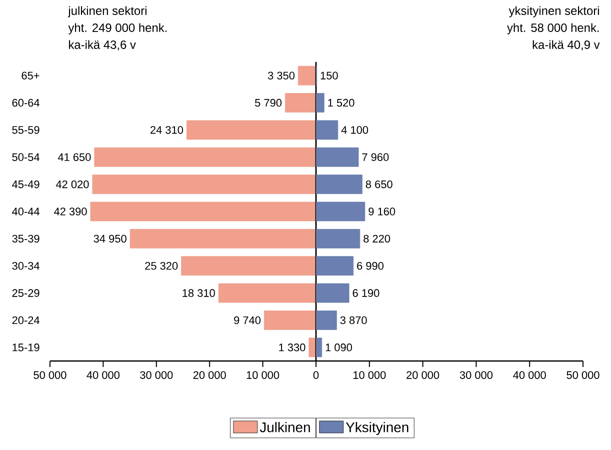 Image resolution: width=611 pixels, height=450 pixels. Describe the element at coordinates (26, 212) in the screenshot. I see `y-tick-label: 40-44` at that location.